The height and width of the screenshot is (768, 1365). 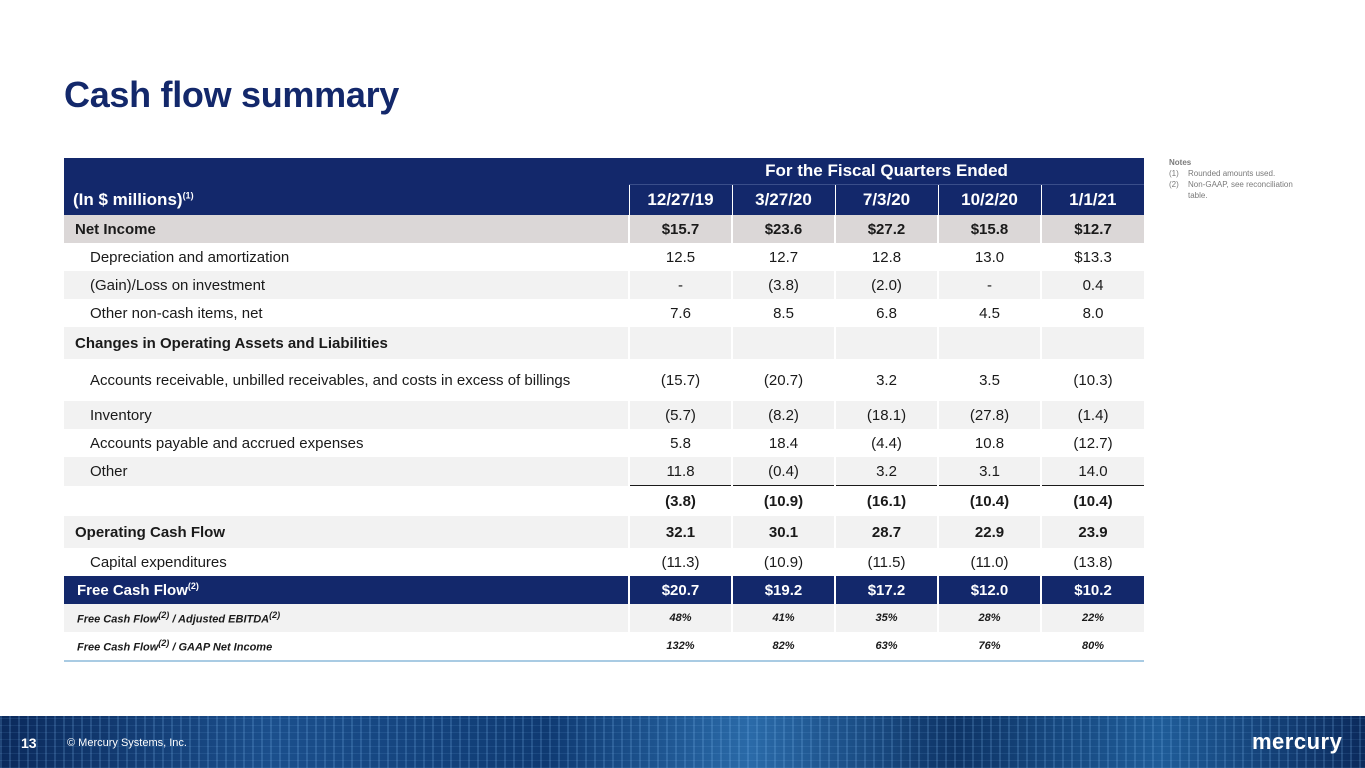 What do you see at coordinates (783, 590) in the screenshot?
I see `value-cell: $19.2` at bounding box center [783, 590].